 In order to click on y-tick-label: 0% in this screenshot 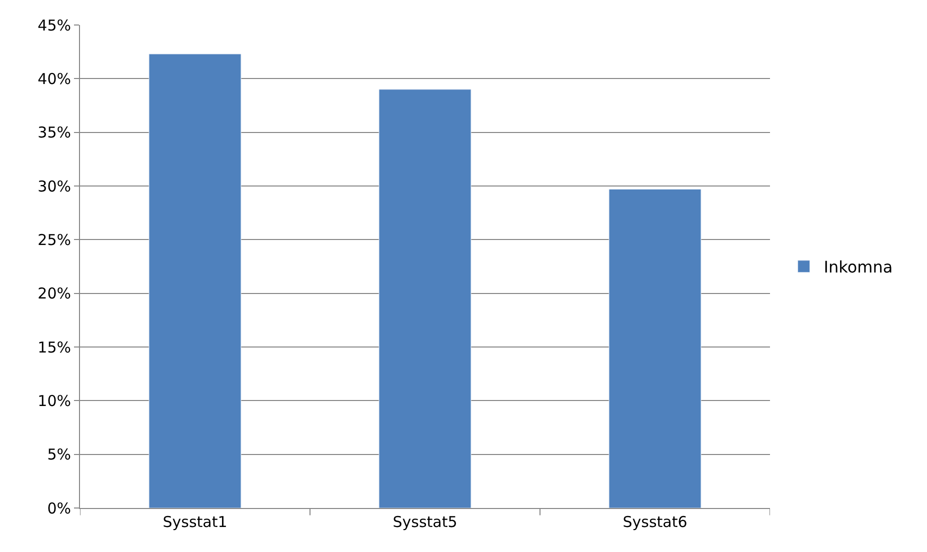, I will do `click(59, 508)`.